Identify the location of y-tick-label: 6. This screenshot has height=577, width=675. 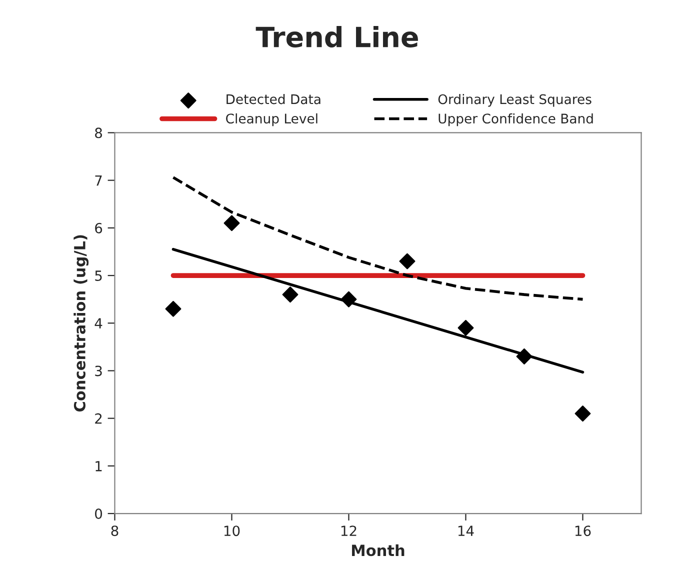
(98, 228).